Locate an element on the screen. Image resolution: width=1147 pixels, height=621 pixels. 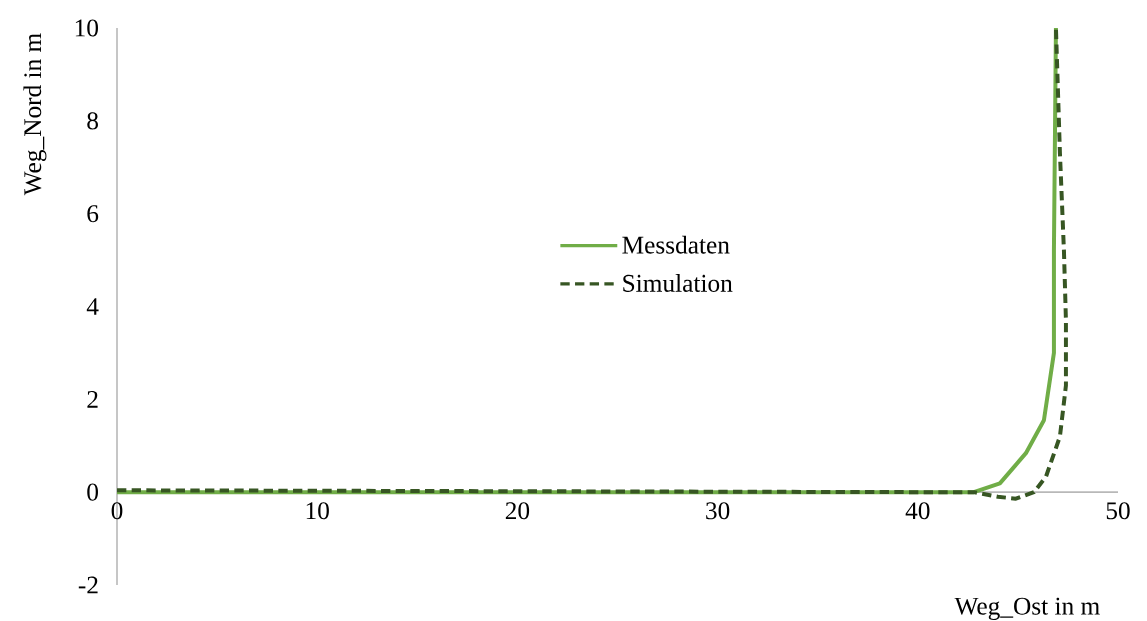
y-tick-label: 4 is located at coordinates (92, 306).